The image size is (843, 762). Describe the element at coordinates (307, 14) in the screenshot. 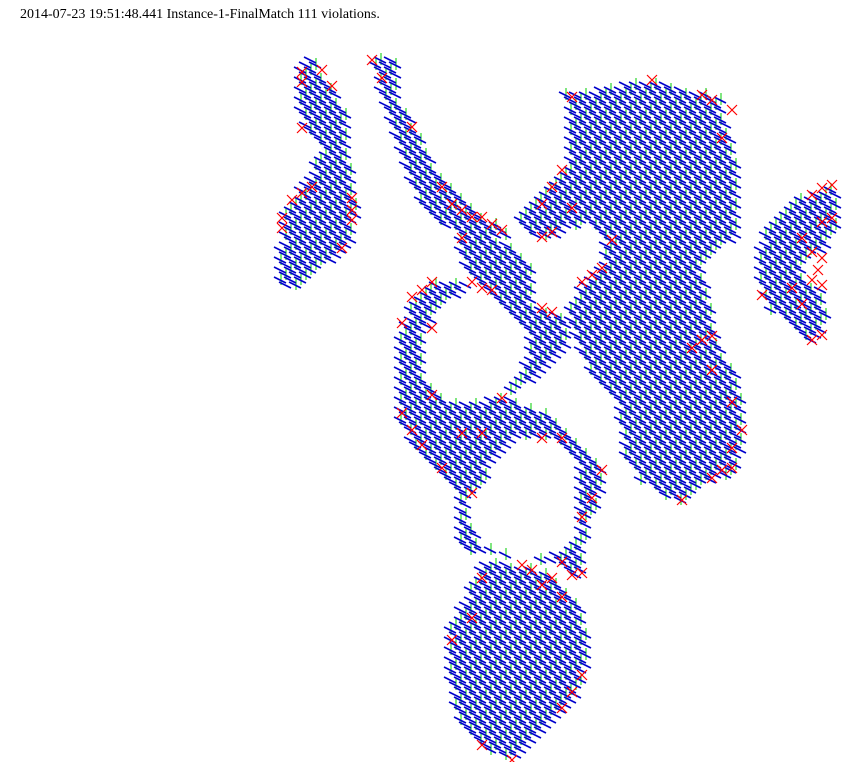

I see `header-violation-count: 111` at that location.